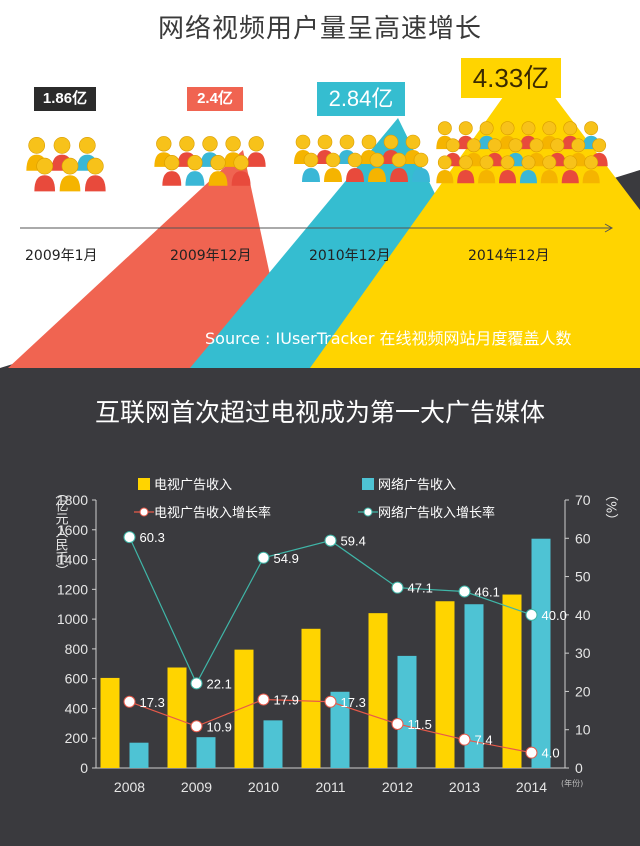 The height and width of the screenshot is (846, 640). Describe the element at coordinates (579, 768) in the screenshot. I see `y-tick-label-right: 0` at that location.